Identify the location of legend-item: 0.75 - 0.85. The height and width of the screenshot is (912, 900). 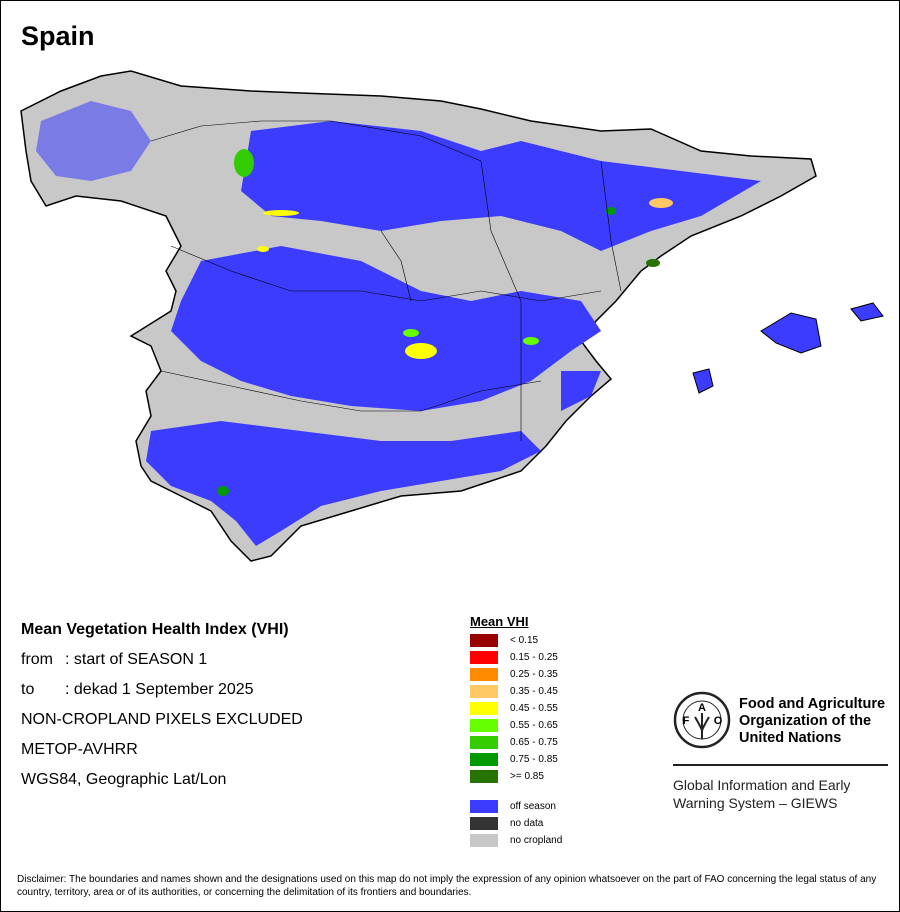
(516, 759).